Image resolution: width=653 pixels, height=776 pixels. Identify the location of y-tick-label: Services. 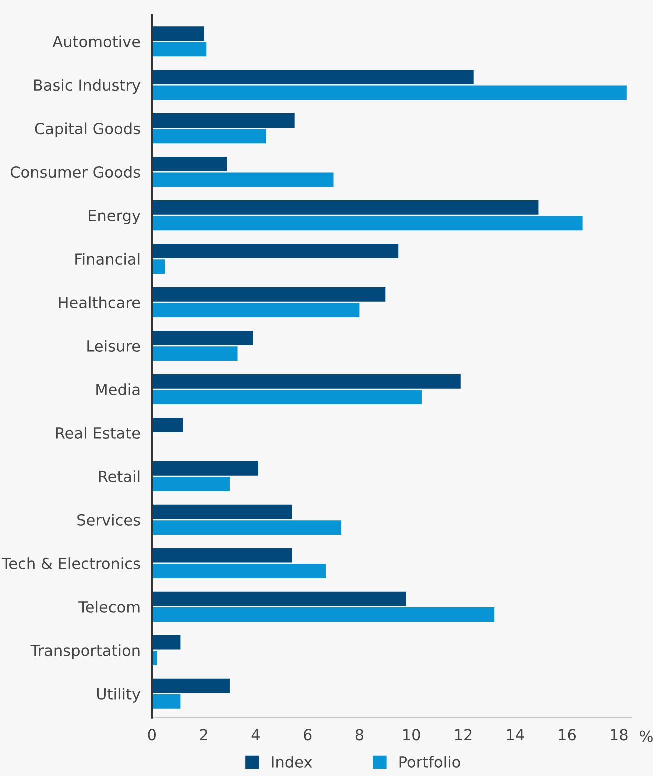
(109, 520).